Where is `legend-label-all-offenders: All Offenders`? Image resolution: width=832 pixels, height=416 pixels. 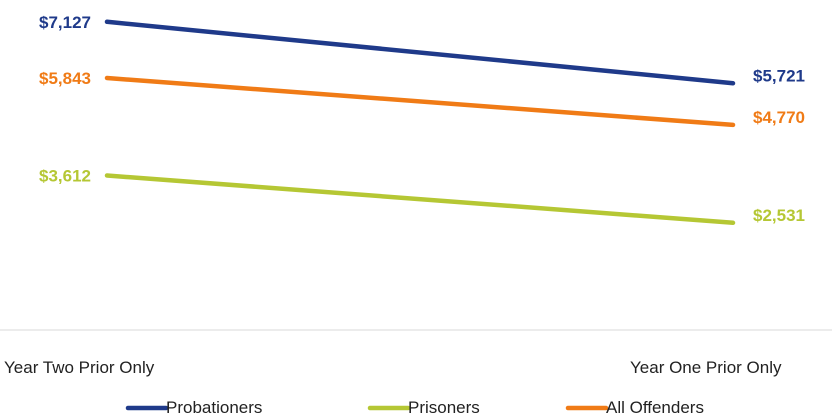 legend-label-all-offenders: All Offenders is located at coordinates (655, 407).